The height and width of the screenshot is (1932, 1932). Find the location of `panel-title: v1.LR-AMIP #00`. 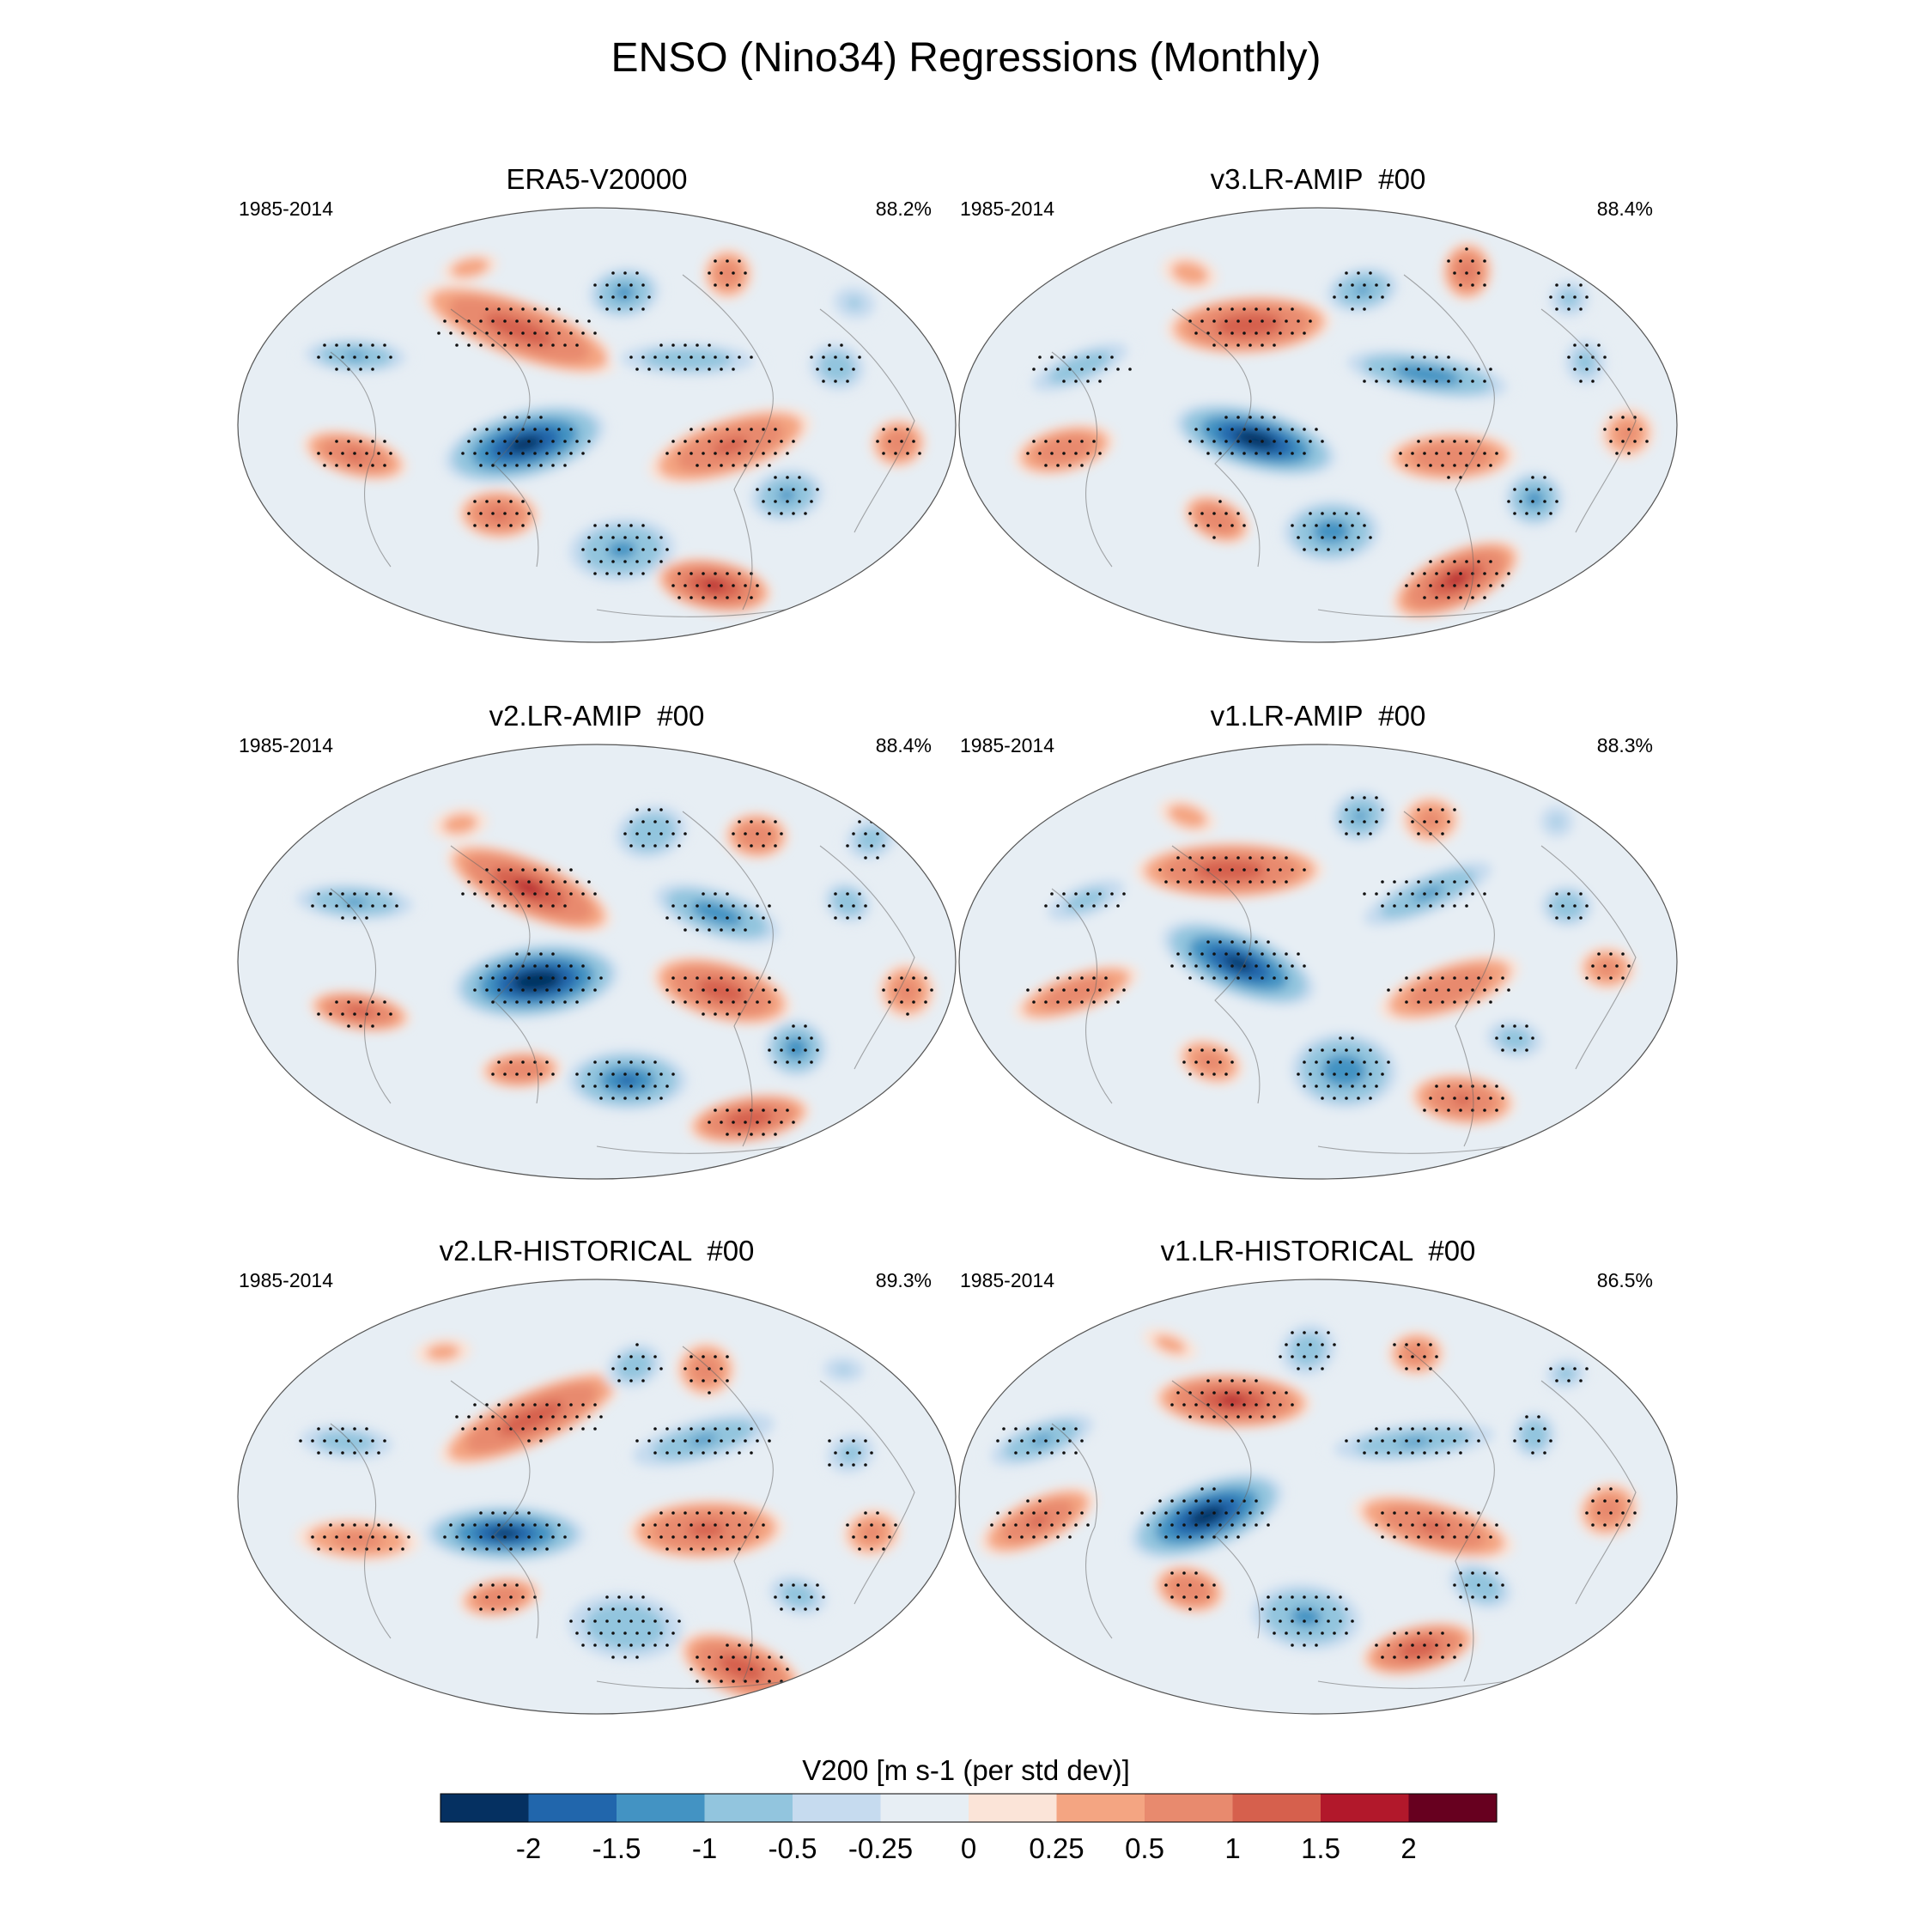

panel-title: v1.LR-AMIP #00 is located at coordinates (1318, 716).